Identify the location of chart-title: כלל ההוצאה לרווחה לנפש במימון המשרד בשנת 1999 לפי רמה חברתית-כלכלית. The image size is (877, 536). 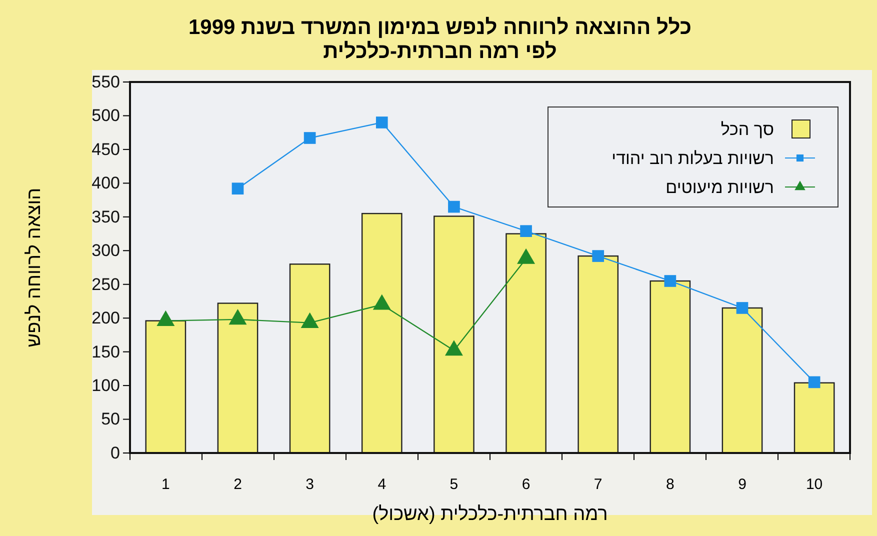
(440, 39).